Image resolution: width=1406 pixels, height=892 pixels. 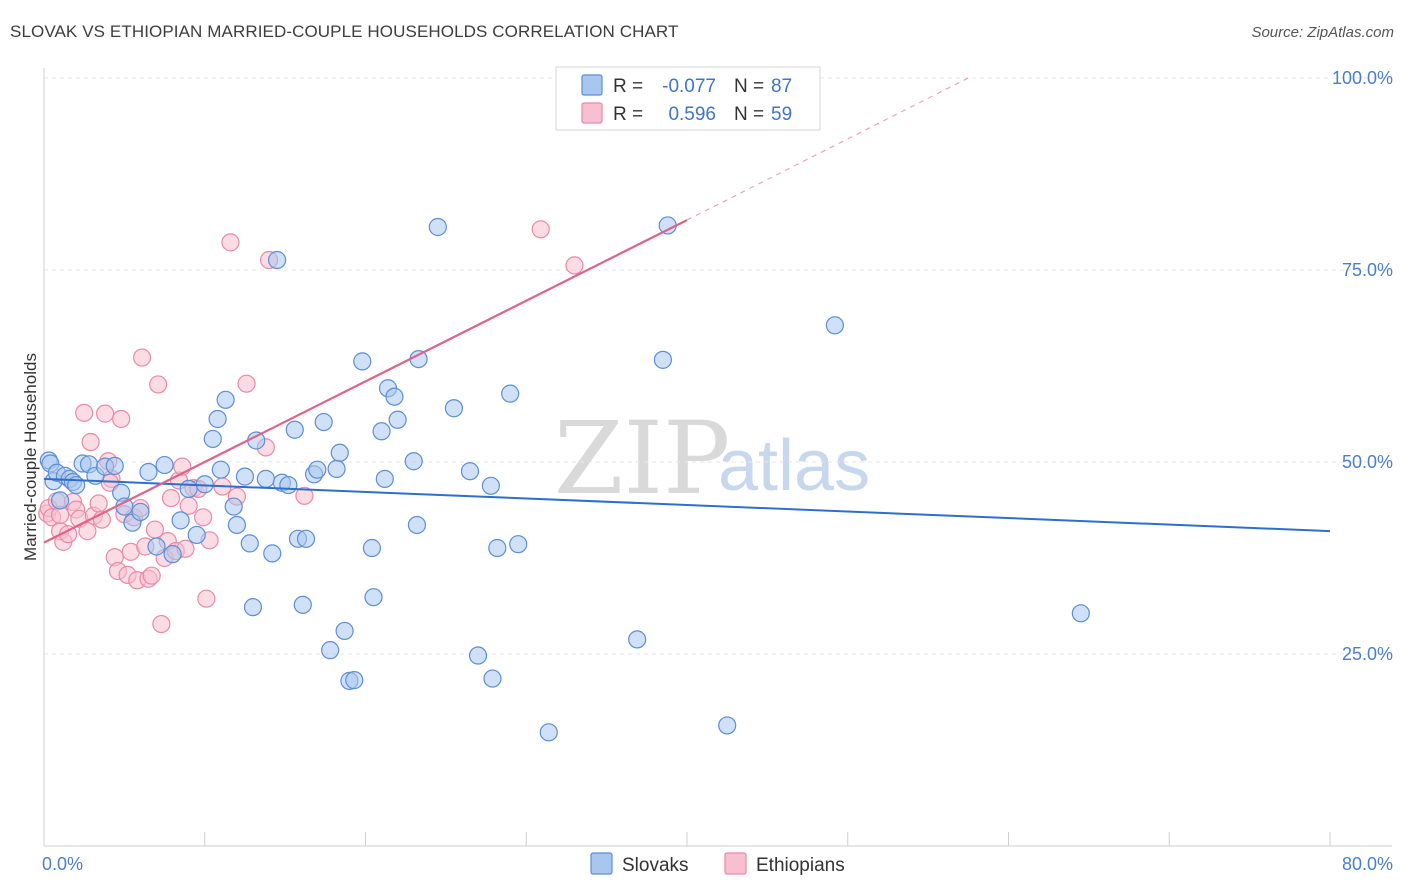 I want to click on ethiopian-trend-extension, so click(x=827, y=149).